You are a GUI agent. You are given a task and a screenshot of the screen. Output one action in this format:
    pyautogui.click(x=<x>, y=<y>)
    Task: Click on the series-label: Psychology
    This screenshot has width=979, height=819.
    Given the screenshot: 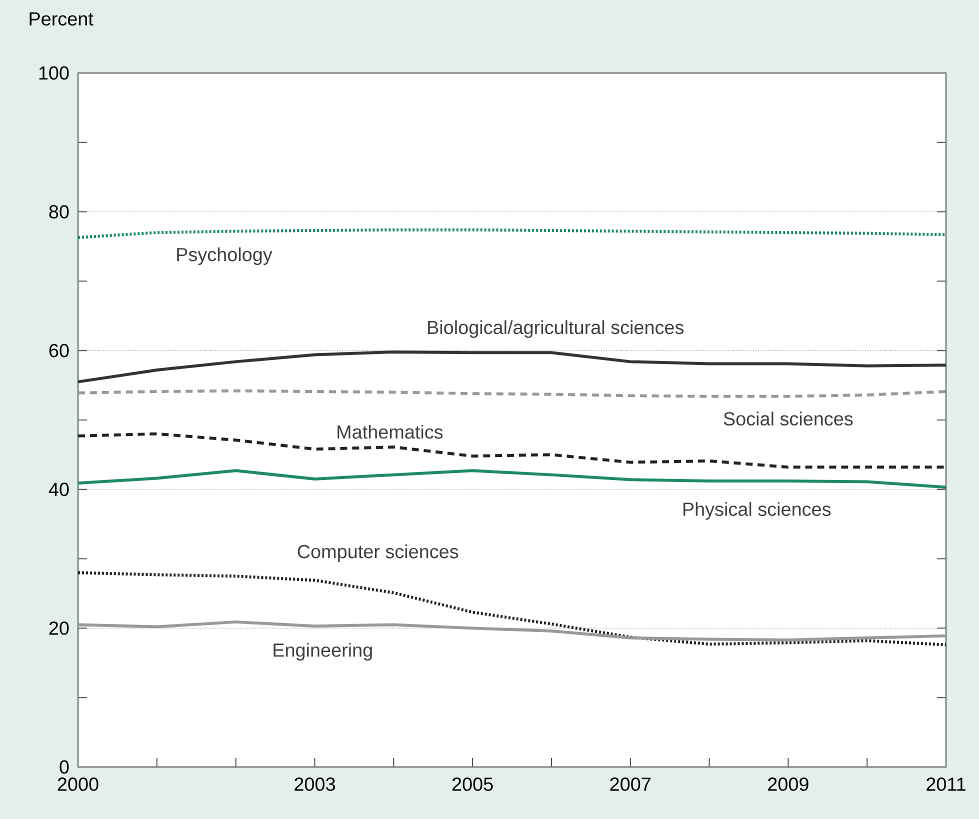 What is the action you would take?
    pyautogui.click(x=224, y=256)
    